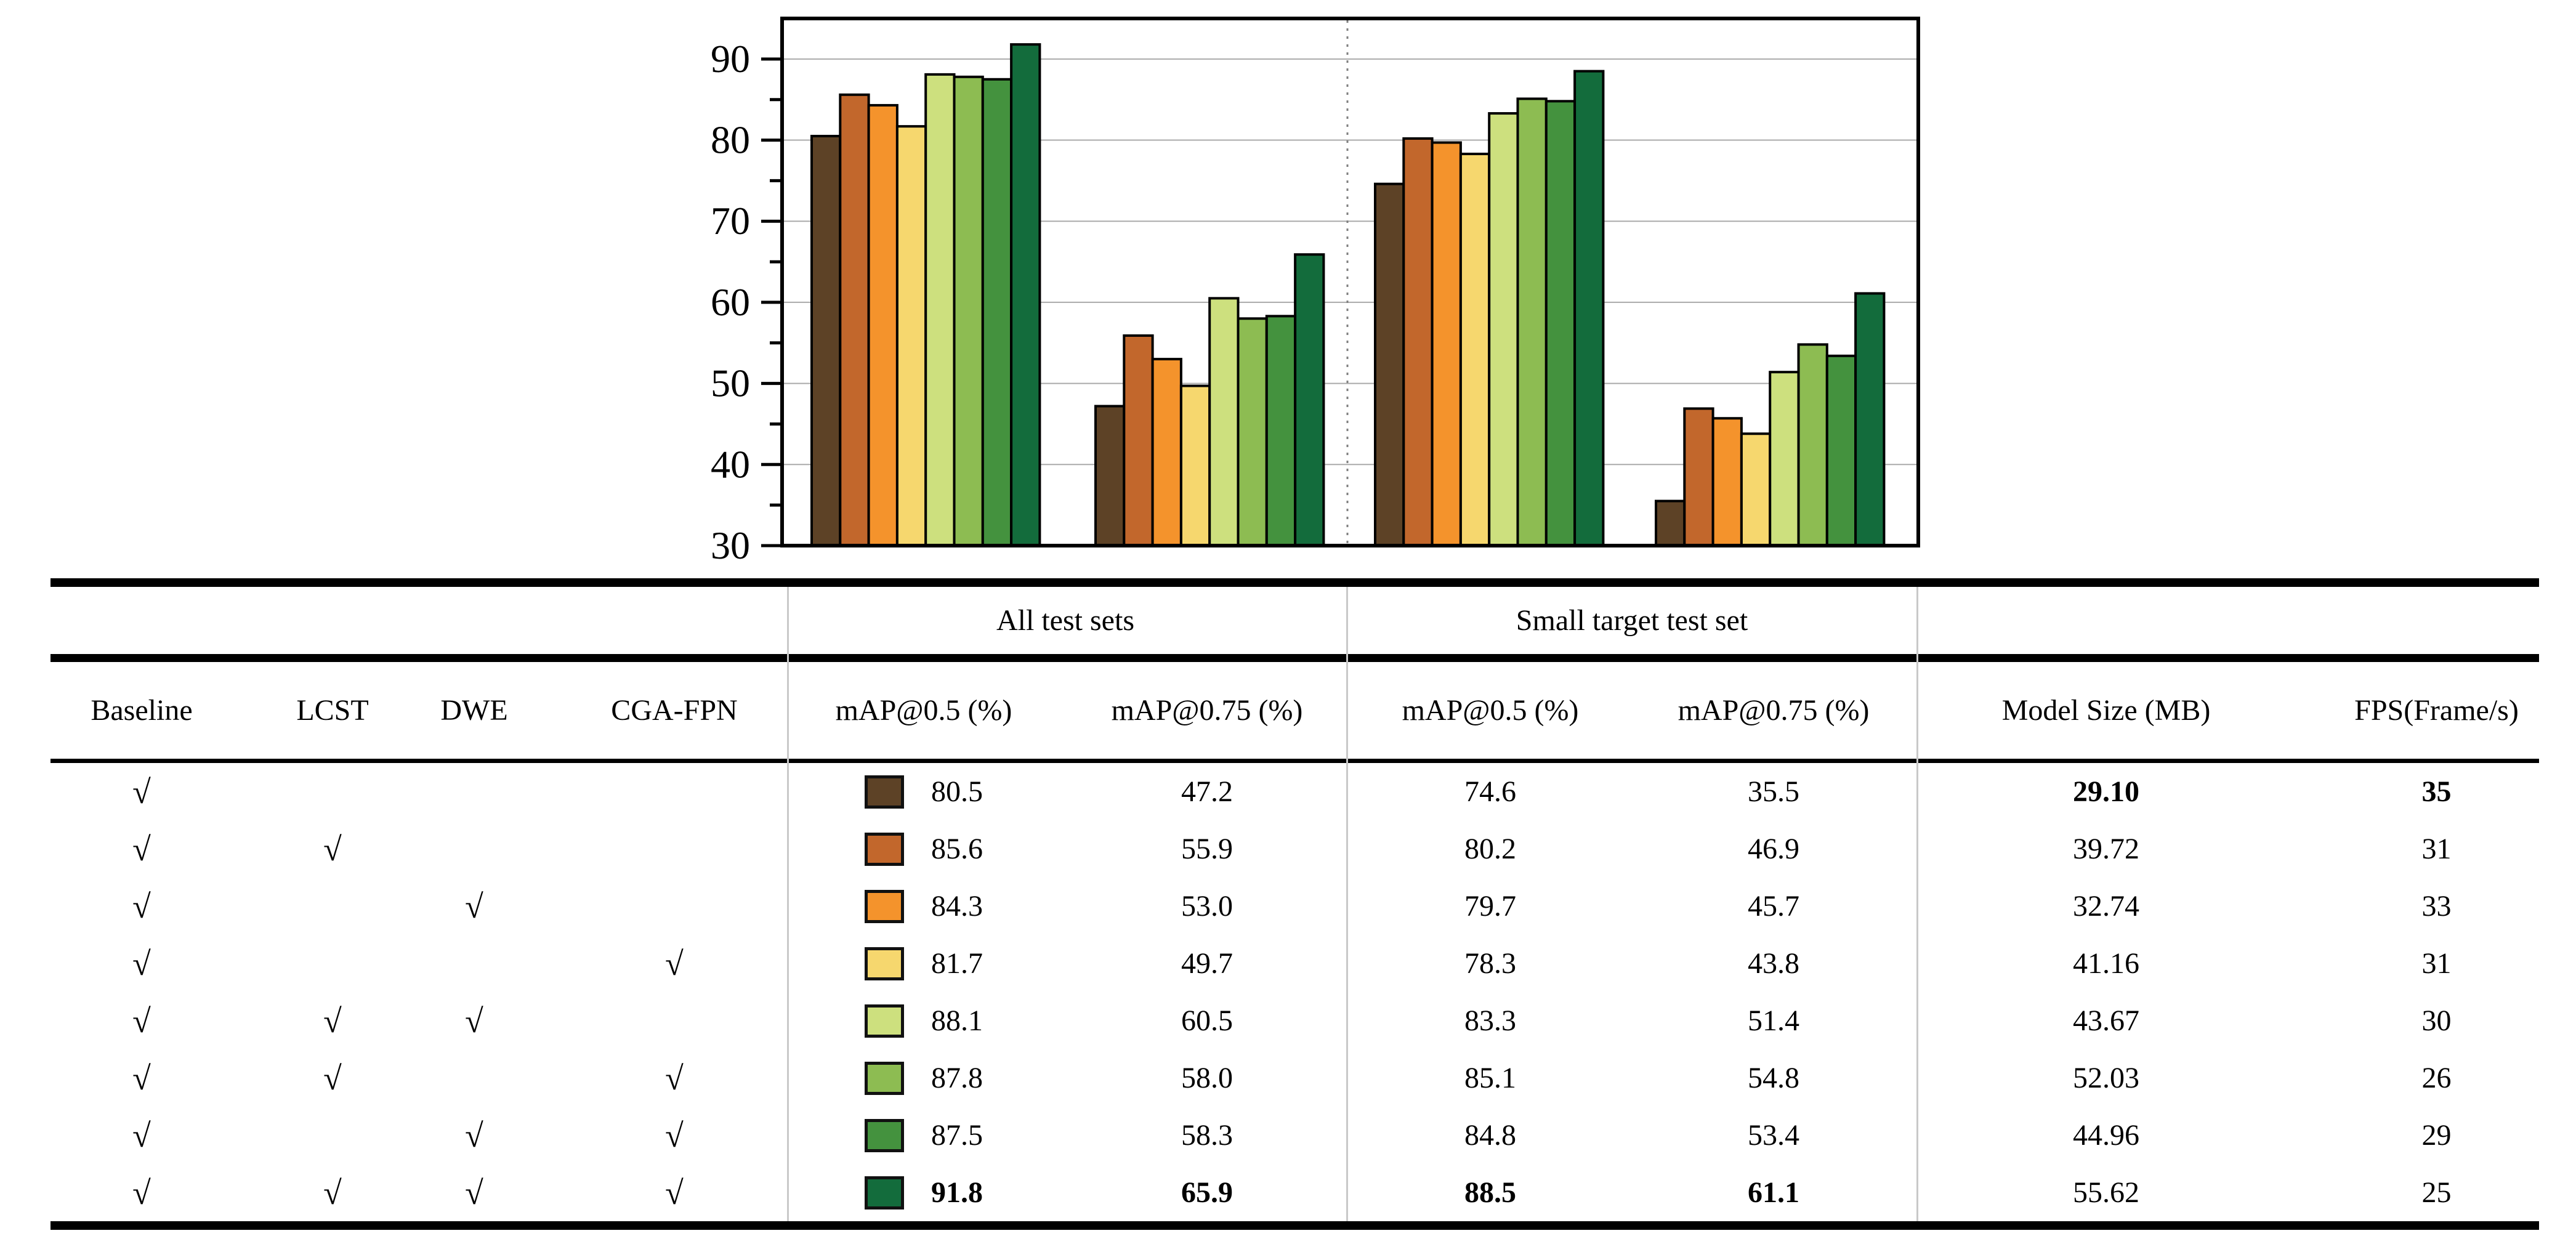 The image size is (2576, 1252). I want to click on model-size-cell: 52.03, so click(2106, 1078).